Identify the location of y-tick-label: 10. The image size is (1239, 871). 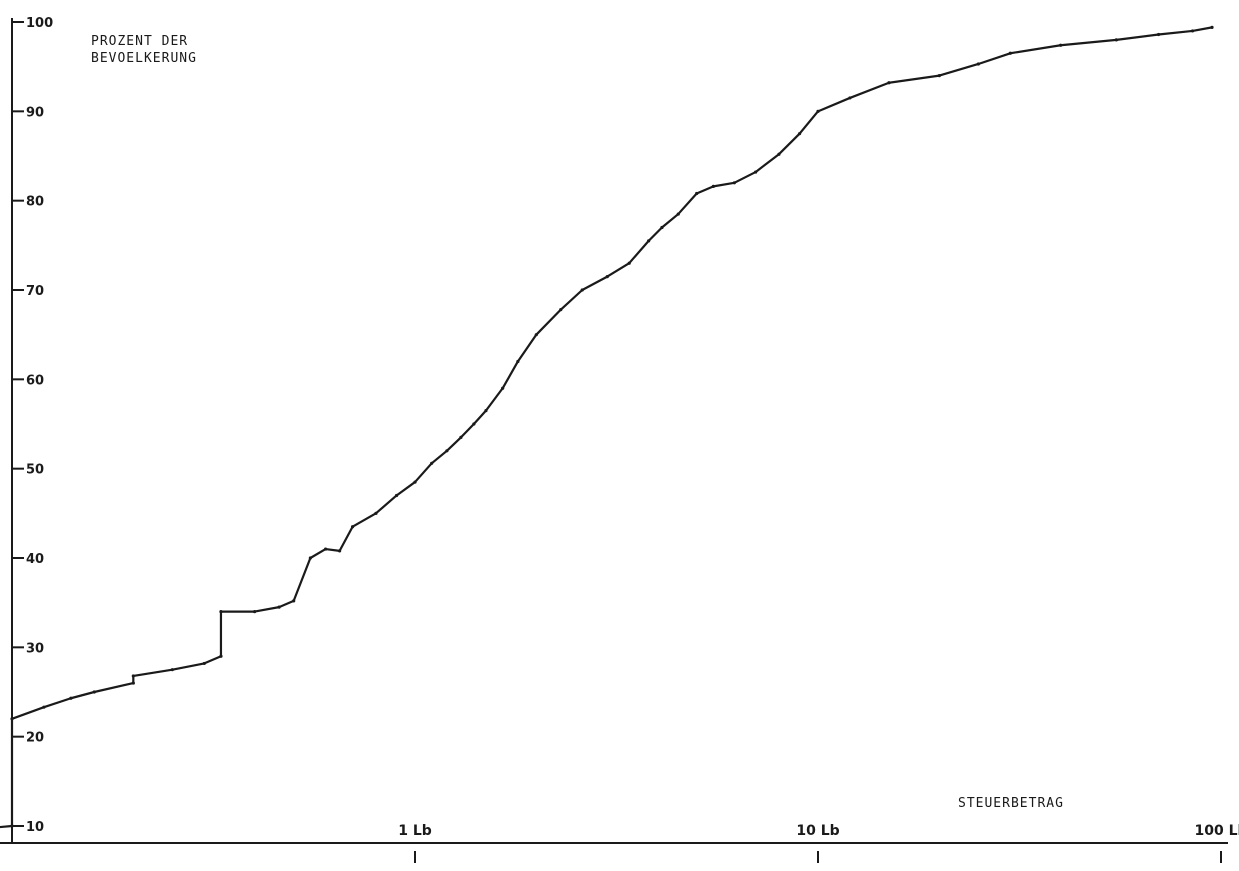
(35, 827).